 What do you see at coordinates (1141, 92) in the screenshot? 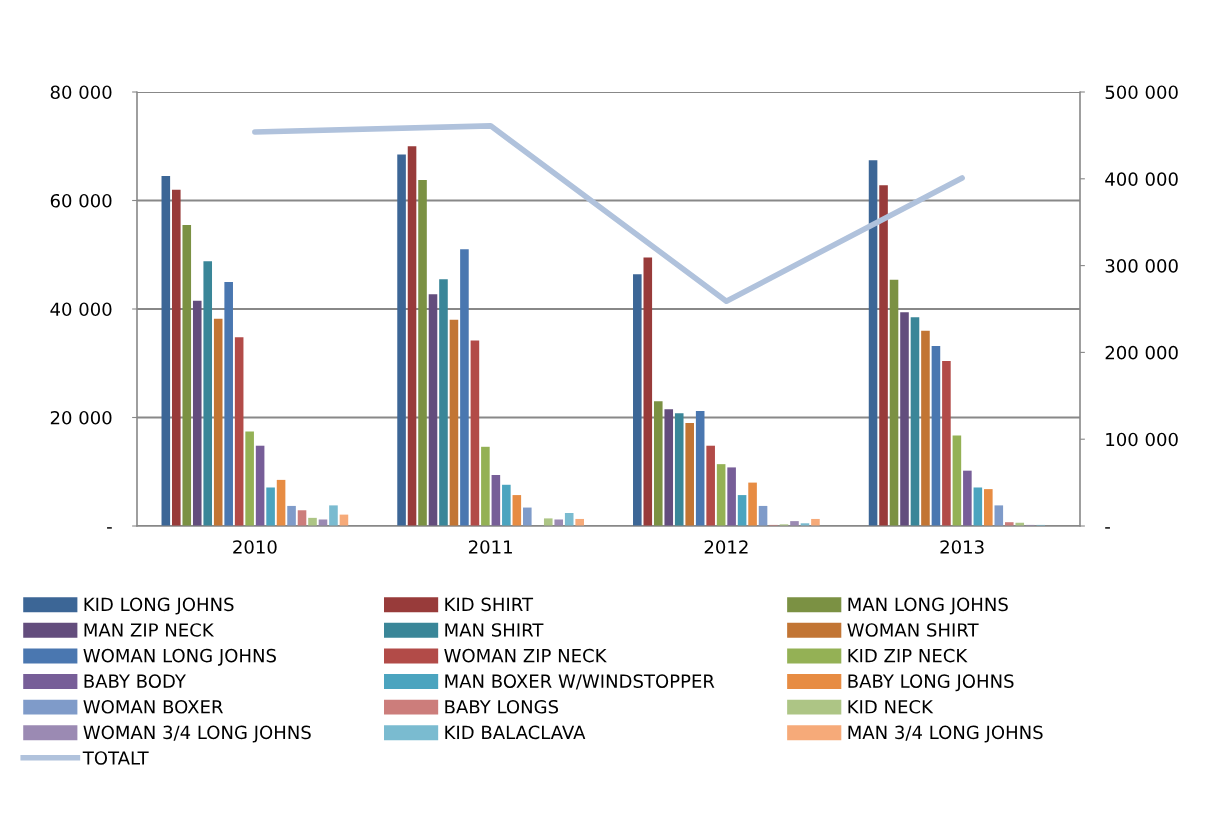
I see `y2-tick-label: 500 000` at bounding box center [1141, 92].